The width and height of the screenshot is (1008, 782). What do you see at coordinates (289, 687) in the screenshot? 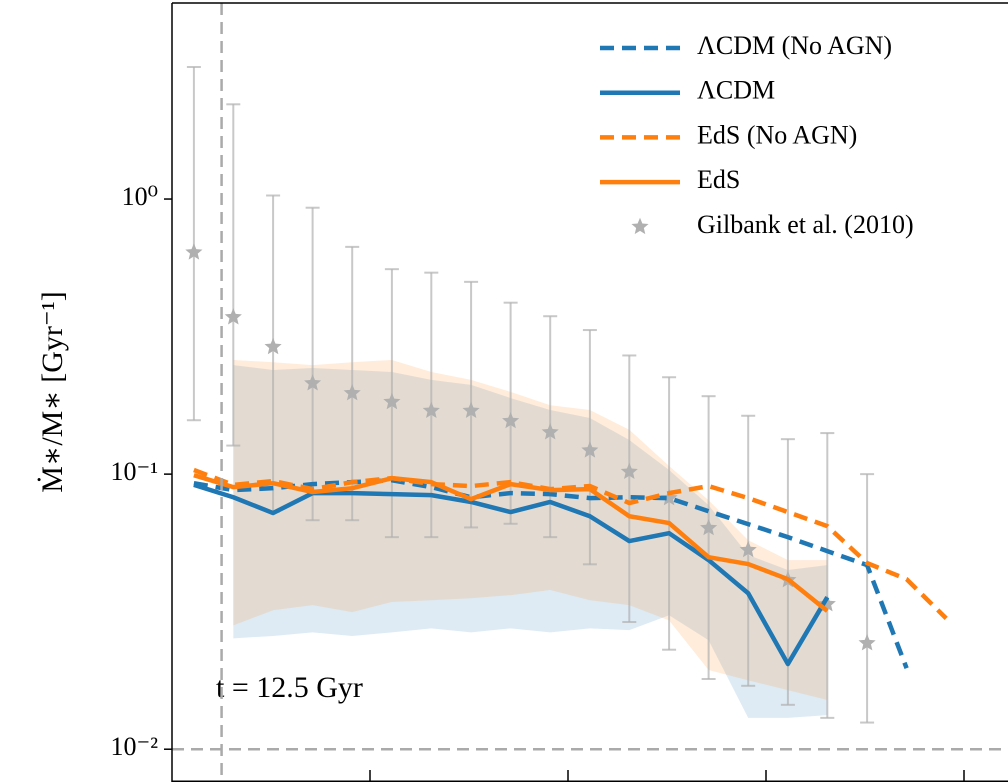
I see `annotation: t = 12.5 Gyr` at bounding box center [289, 687].